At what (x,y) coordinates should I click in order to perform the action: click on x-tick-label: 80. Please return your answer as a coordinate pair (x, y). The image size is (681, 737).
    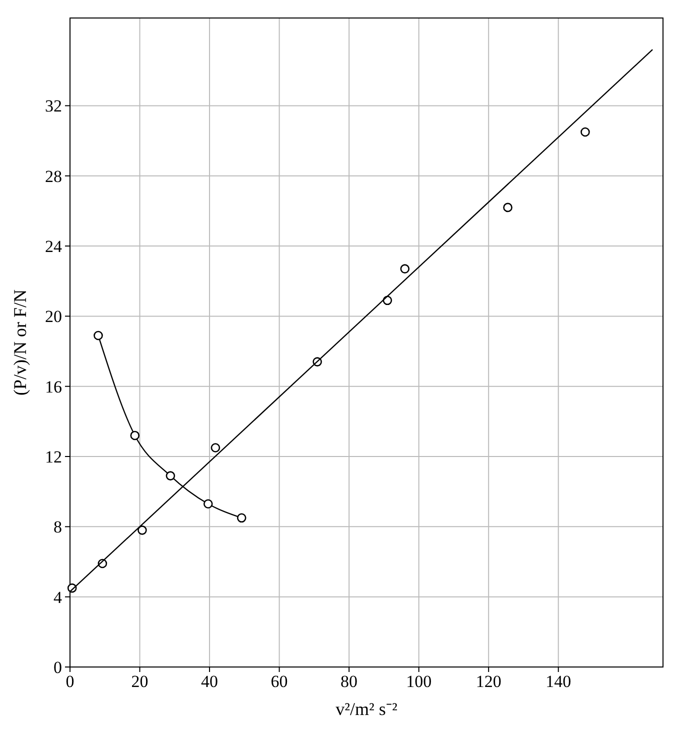
    Looking at the image, I should click on (349, 681).